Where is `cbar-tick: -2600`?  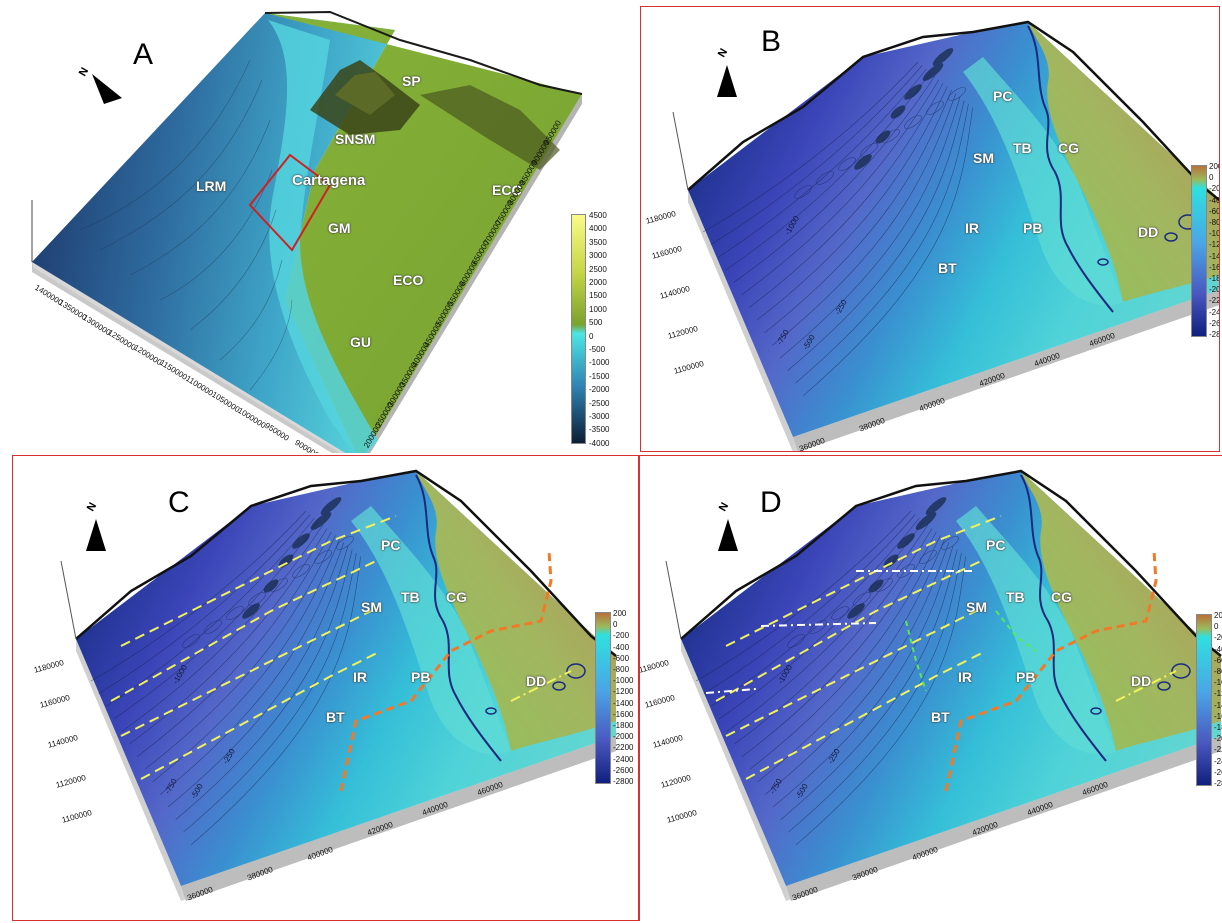 cbar-tick: -2600 is located at coordinates (1214, 323).